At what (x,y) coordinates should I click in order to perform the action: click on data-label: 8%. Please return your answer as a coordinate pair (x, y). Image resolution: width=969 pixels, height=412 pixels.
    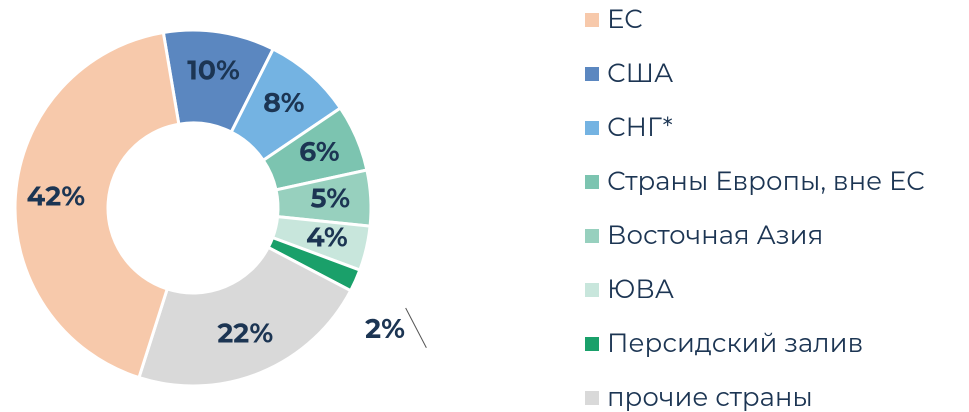
    Looking at the image, I should click on (283, 102).